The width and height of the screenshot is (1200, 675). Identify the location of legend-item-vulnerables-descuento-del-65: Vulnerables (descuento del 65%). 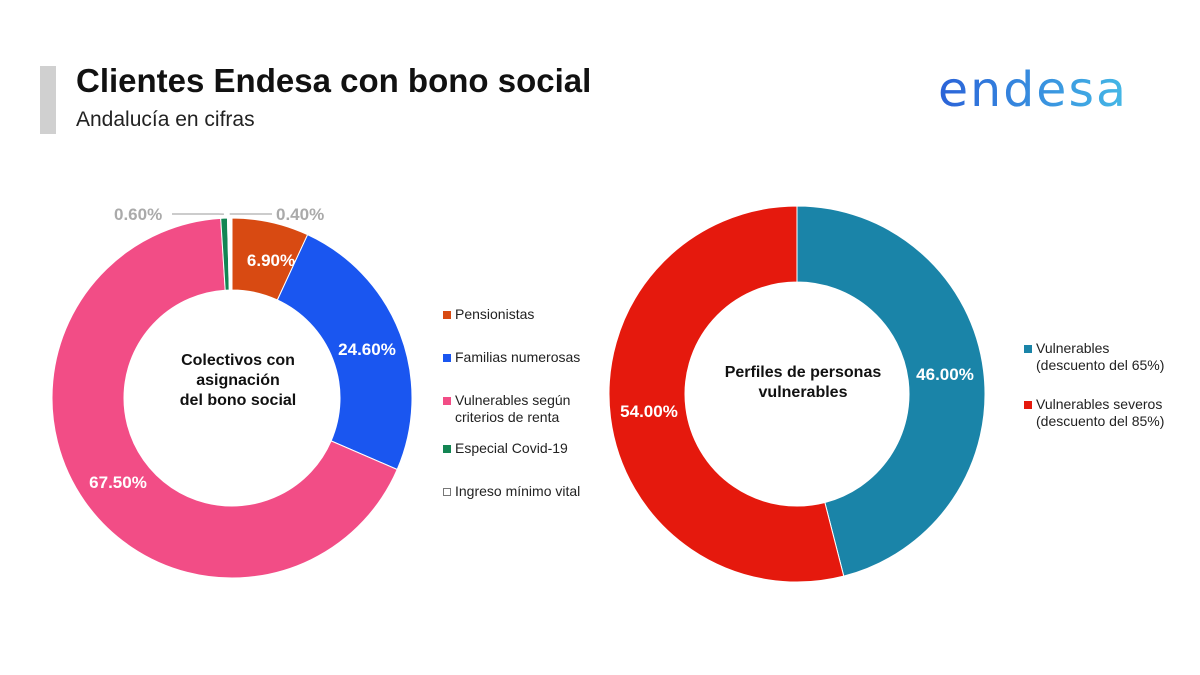
(1094, 357).